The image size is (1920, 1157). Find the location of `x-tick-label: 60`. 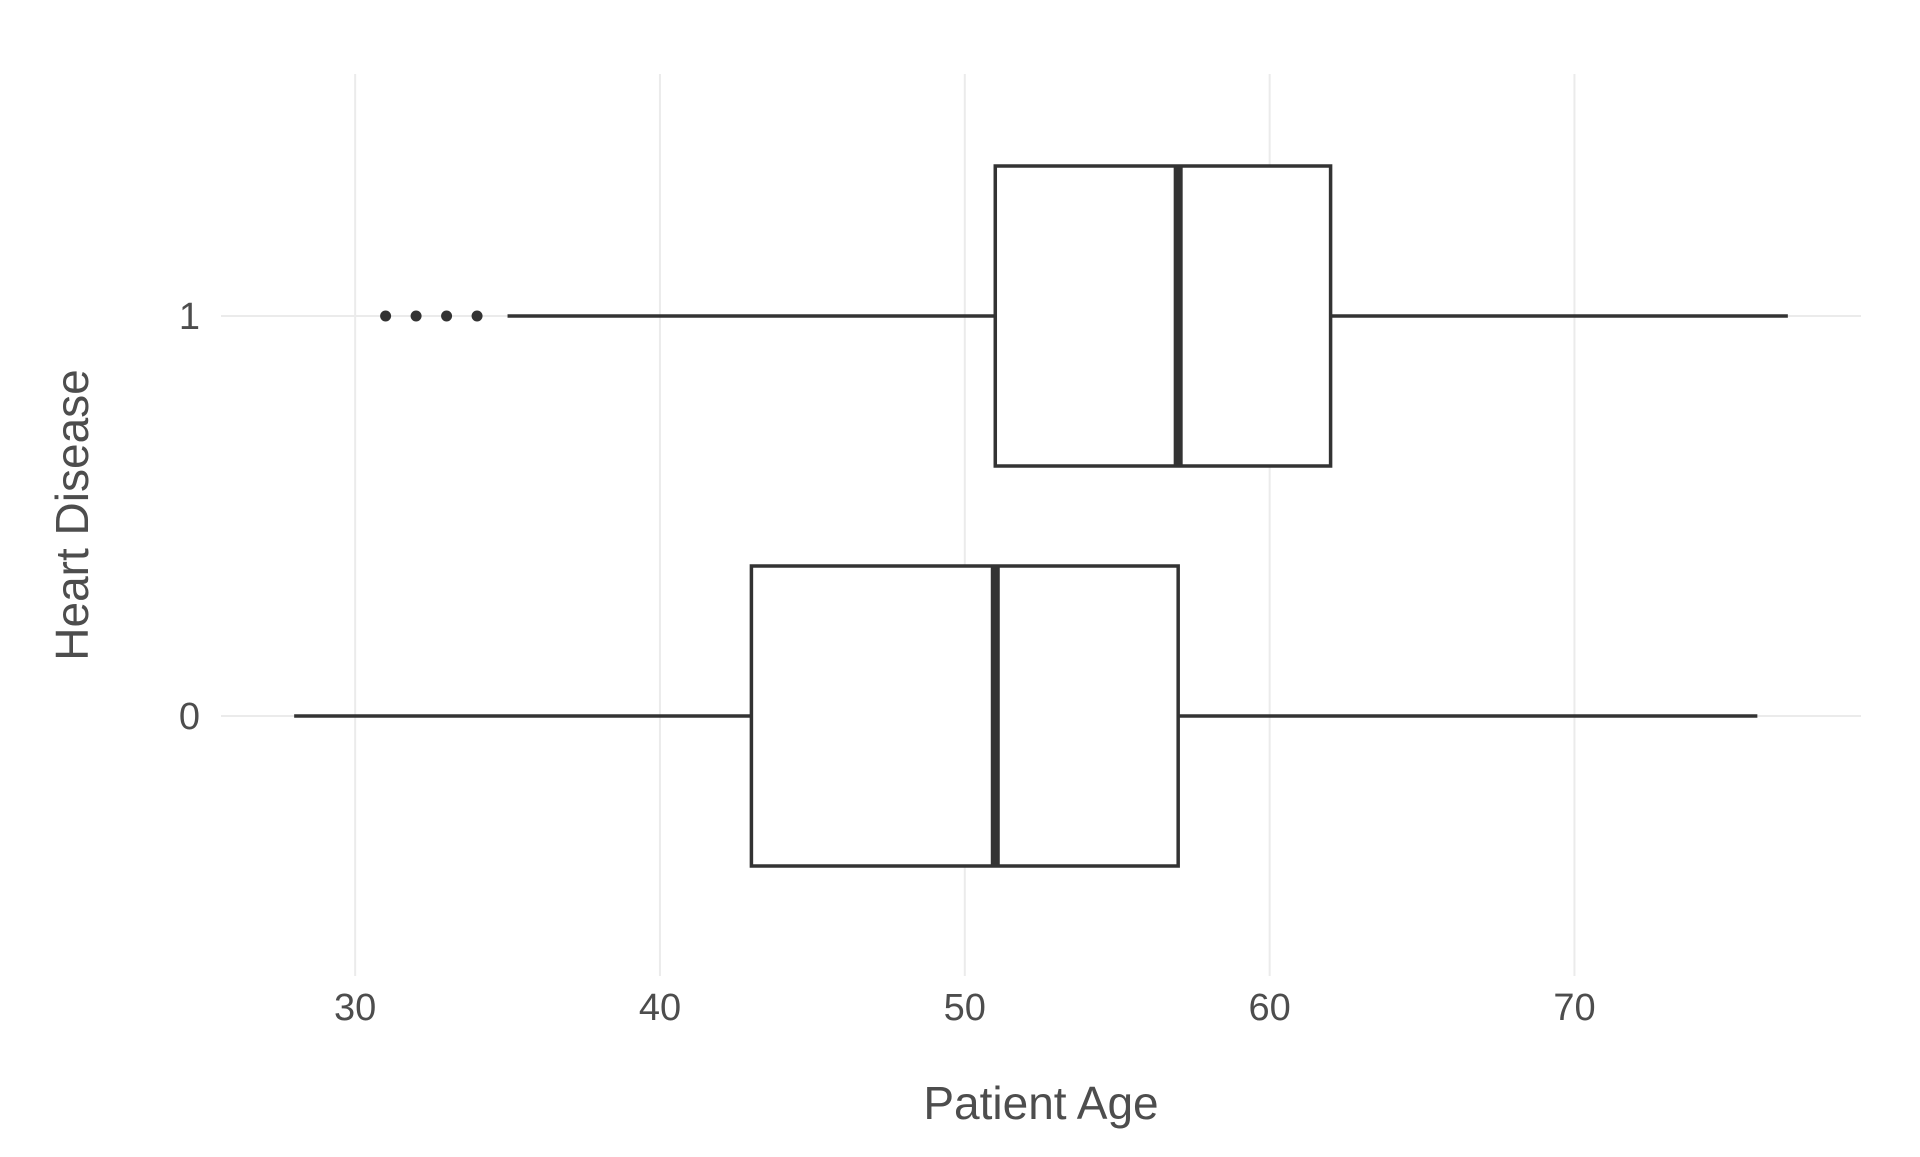

x-tick-label: 60 is located at coordinates (1269, 1008).